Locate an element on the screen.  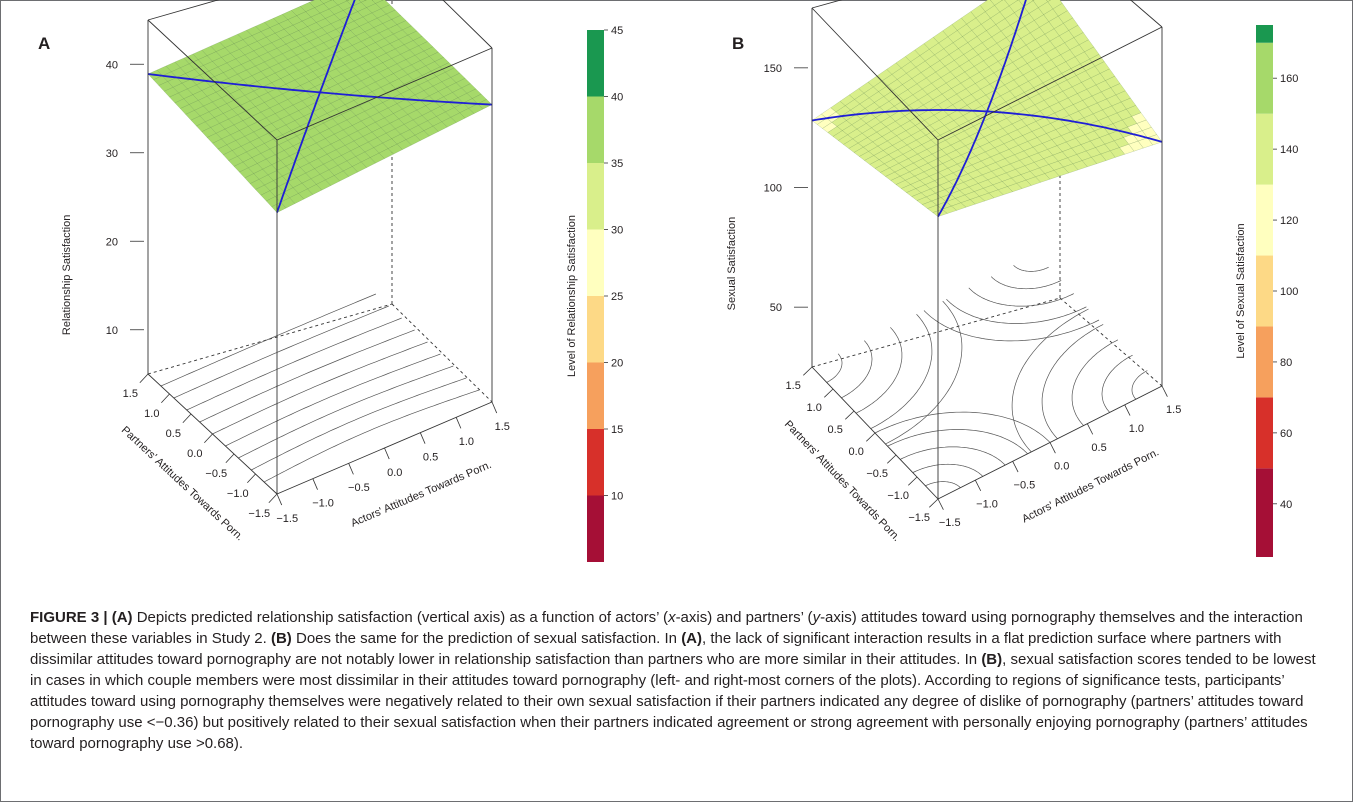
y-tick-label: −1.0 is located at coordinates (898, 496).